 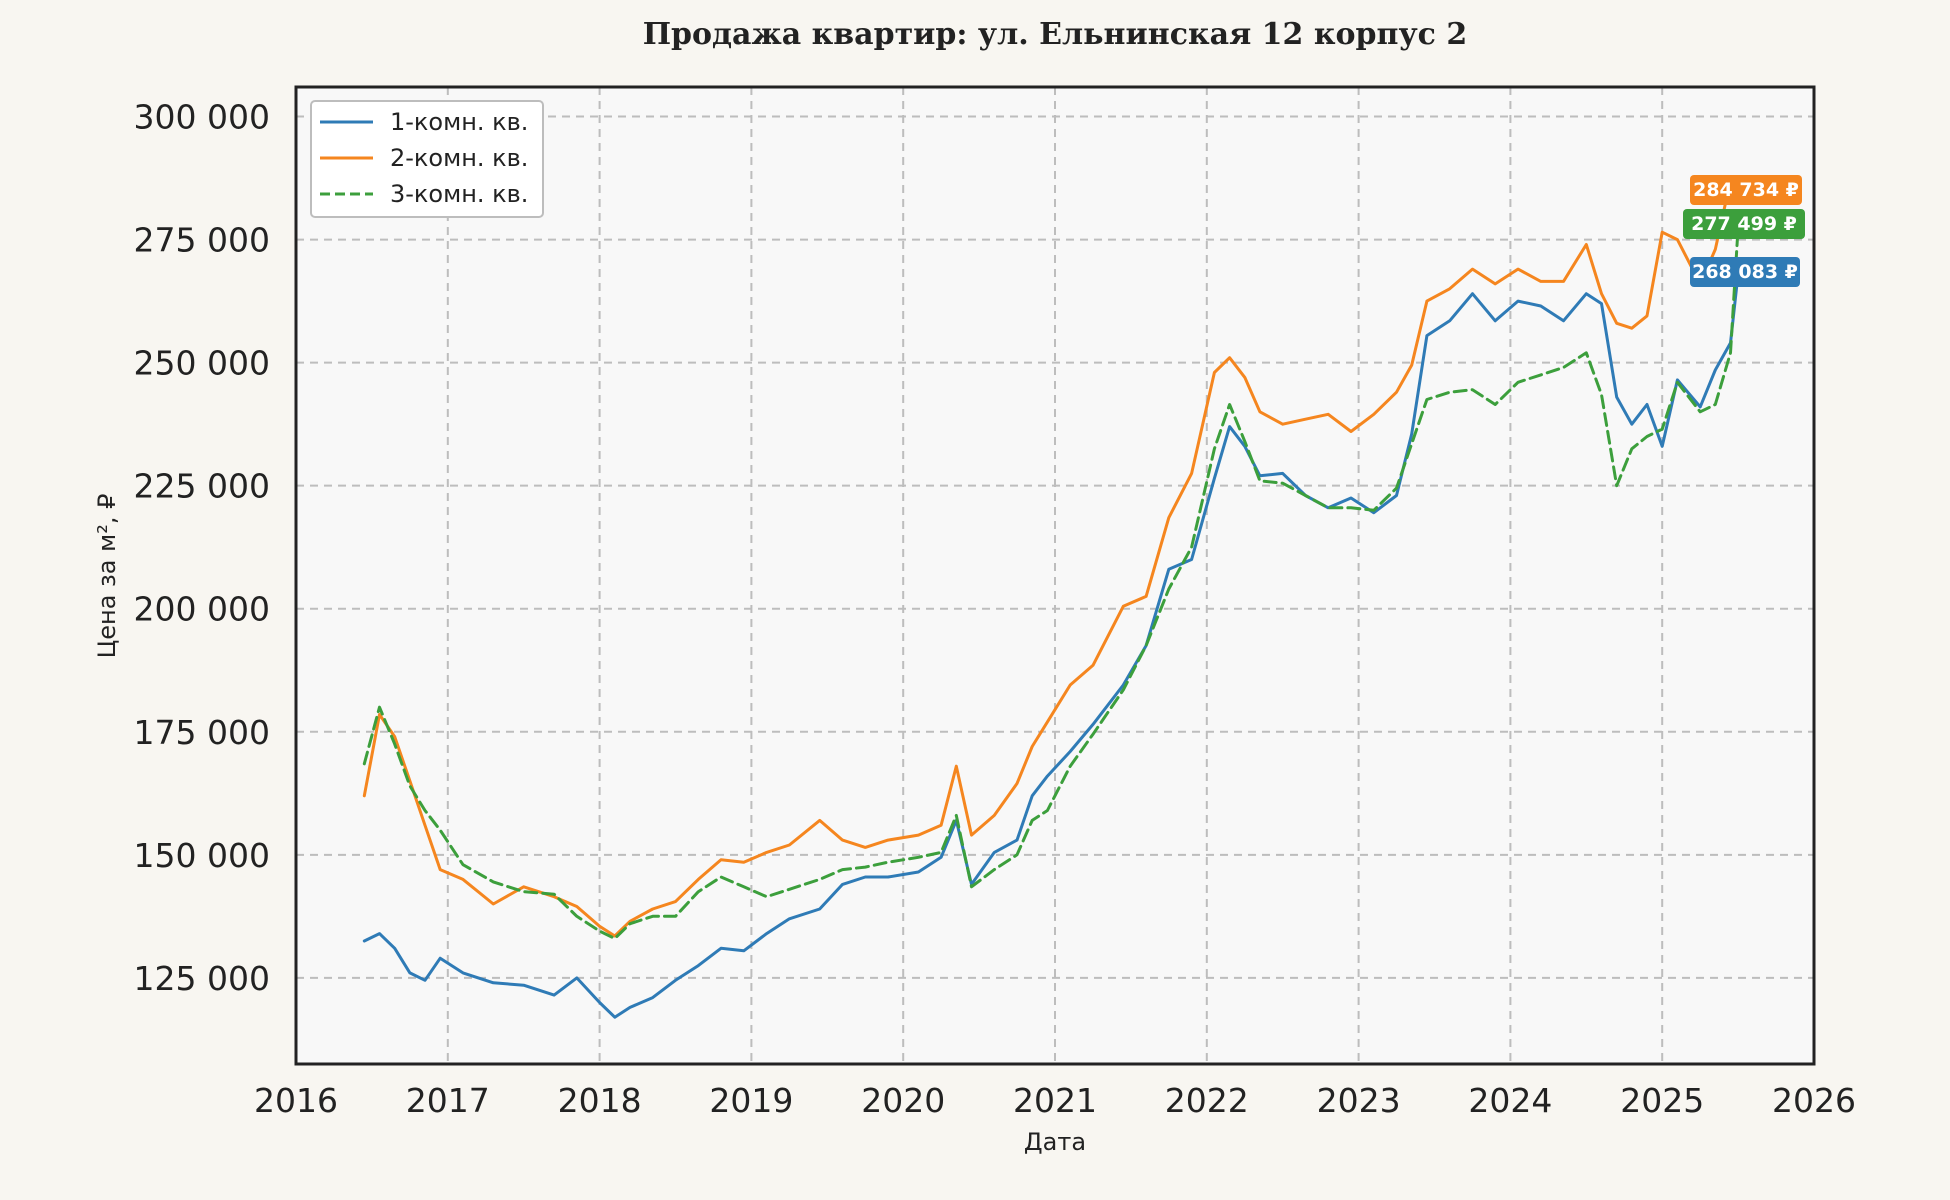 I want to click on legend-label-3: 3-комн. кв., so click(x=459, y=194).